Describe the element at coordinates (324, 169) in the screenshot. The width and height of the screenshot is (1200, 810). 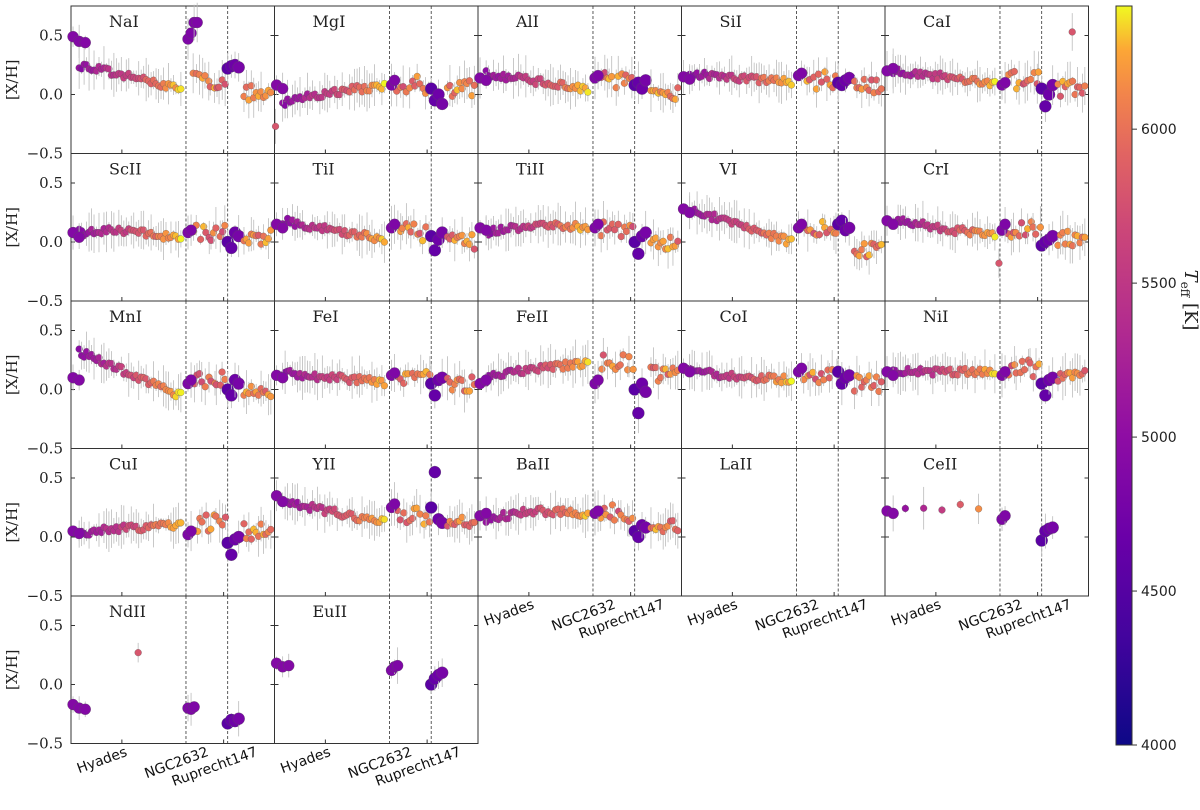
I see `panel-element-label: TiI` at that location.